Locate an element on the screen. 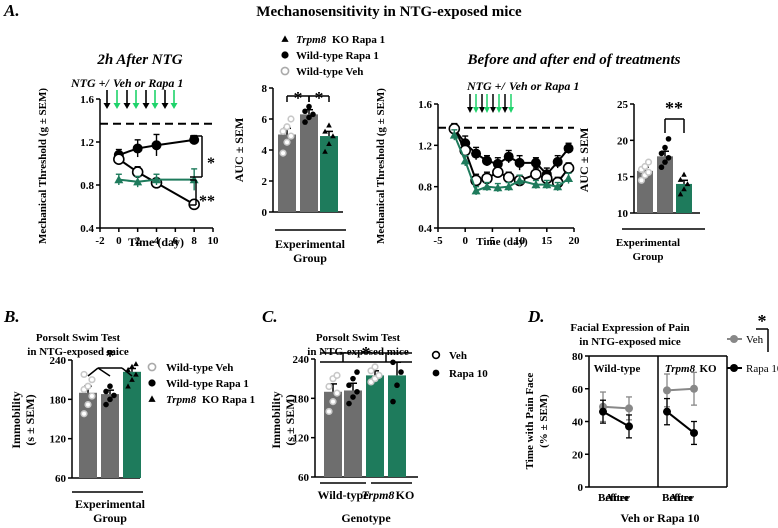  b-sig-bracket is located at coordinates (93, 372).